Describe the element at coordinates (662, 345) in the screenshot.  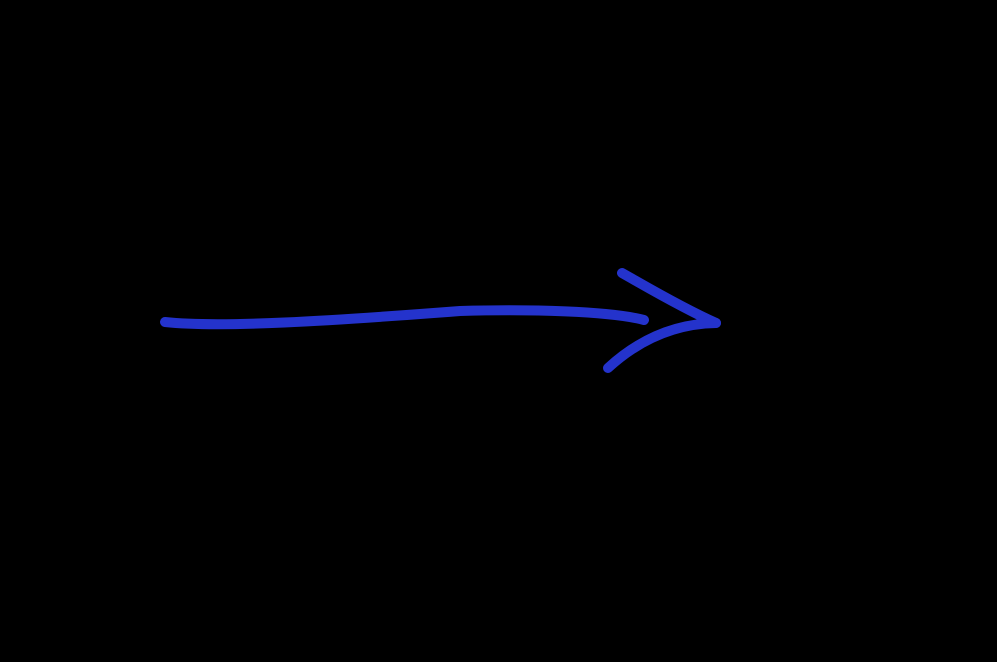
I see `arrow-head-lower-stroke` at that location.